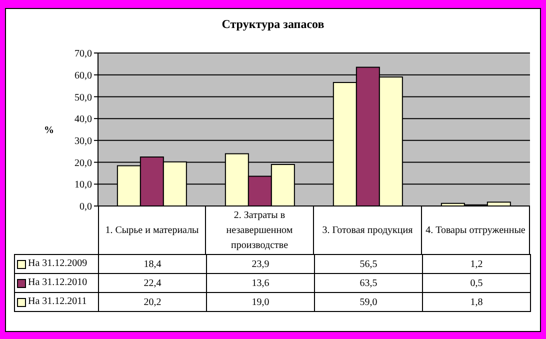 This screenshot has height=339, width=546. I want to click on y-tick-label: 40,0, so click(83, 120).